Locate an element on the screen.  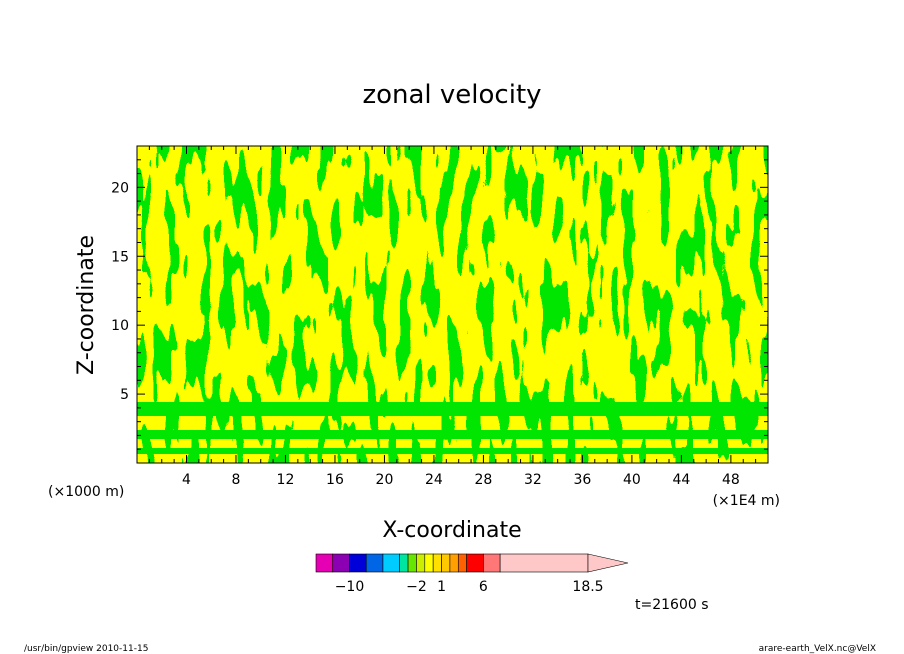
y-tick-label: 15 is located at coordinates (120, 257).